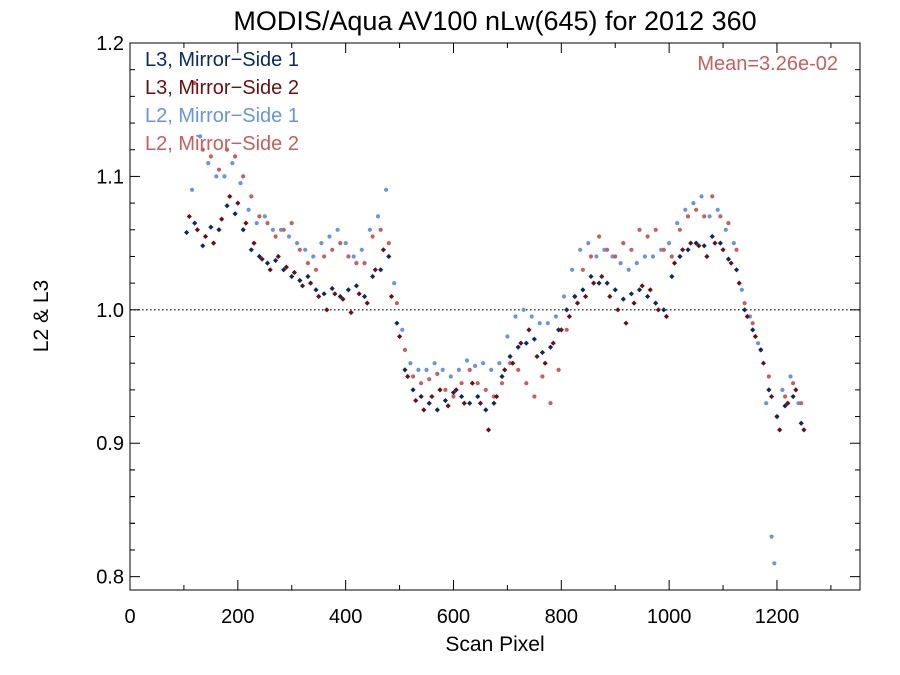 This screenshot has width=900, height=675. I want to click on x-tick-label-4: 800, so click(561, 617).